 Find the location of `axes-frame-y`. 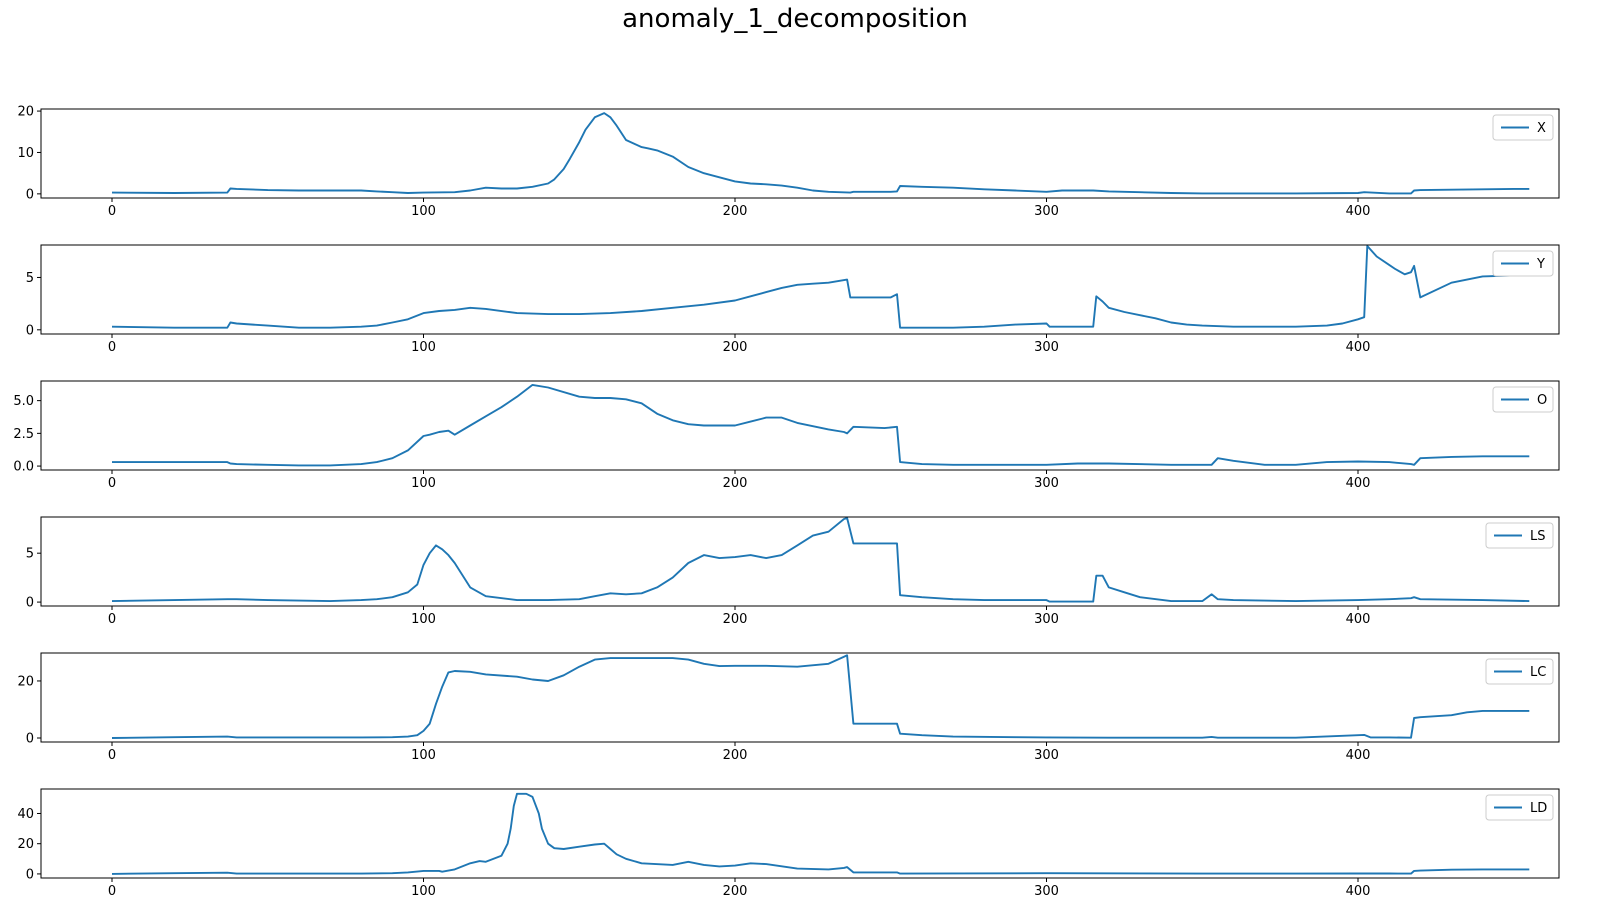

axes-frame-y is located at coordinates (800, 289).